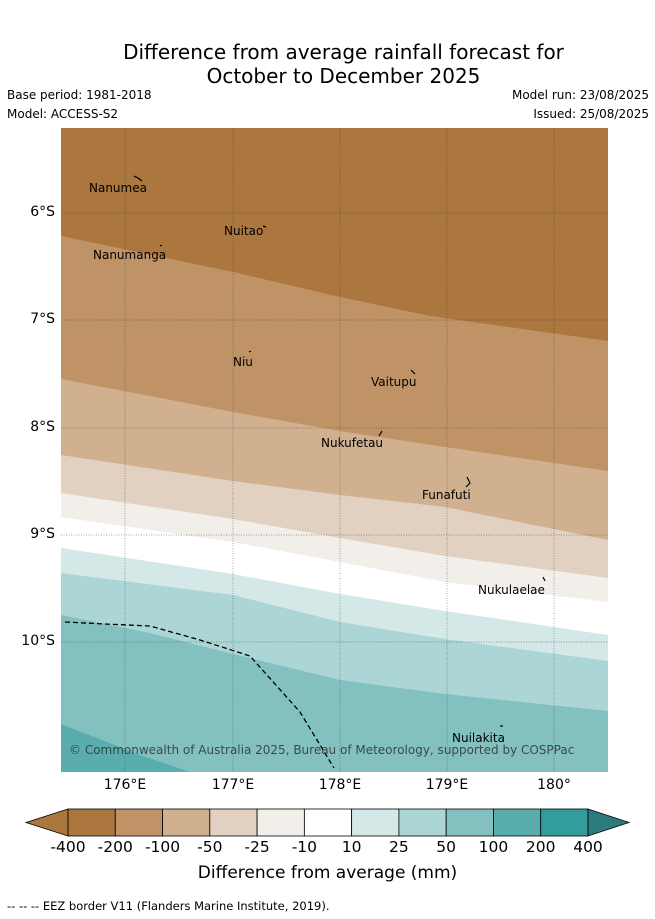  Describe the element at coordinates (68, 847) in the screenshot. I see `colorbar-tick-label: -400` at that location.